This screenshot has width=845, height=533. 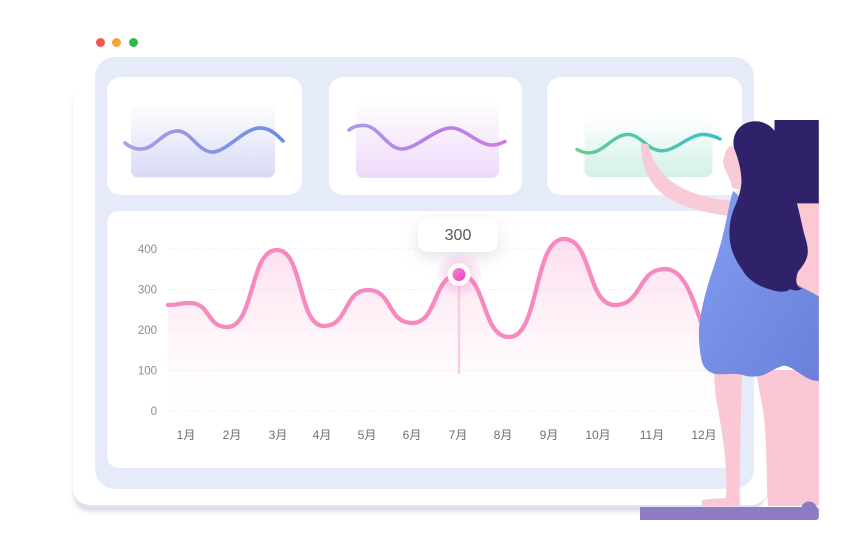 I want to click on svg-text: 10月, so click(x=597, y=435).